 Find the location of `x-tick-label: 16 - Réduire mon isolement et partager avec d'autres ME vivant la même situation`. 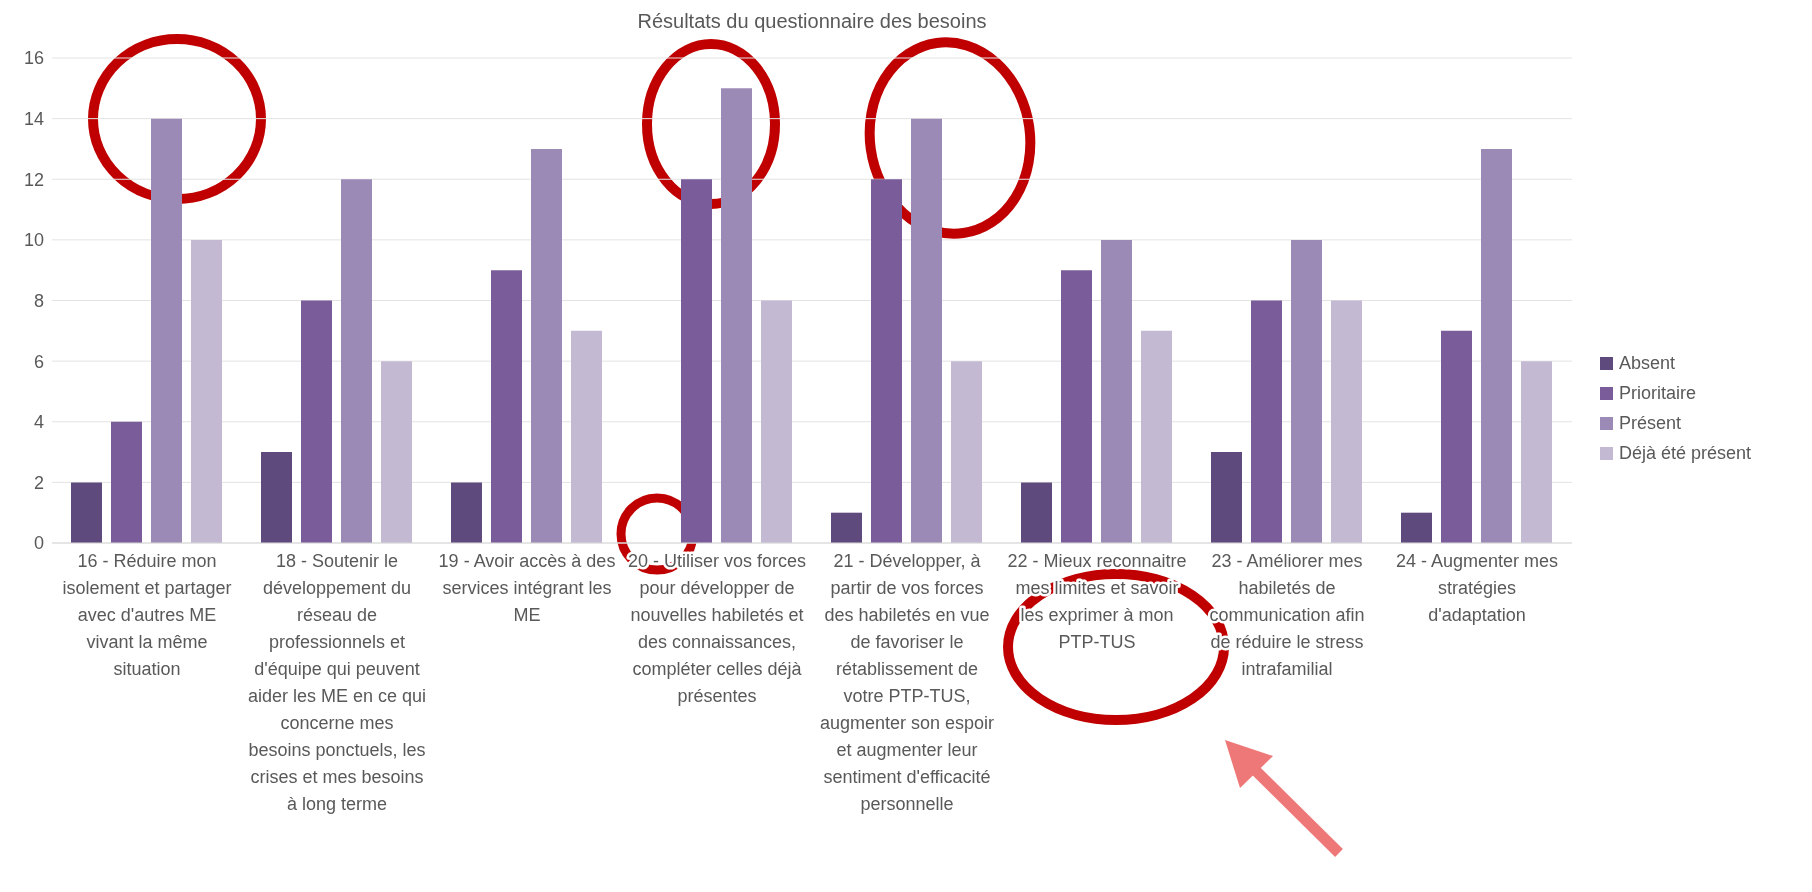

x-tick-label: 16 - Réduire mon isolement et partager avec d'autres ME vivant la même situation is located at coordinates (147, 615).